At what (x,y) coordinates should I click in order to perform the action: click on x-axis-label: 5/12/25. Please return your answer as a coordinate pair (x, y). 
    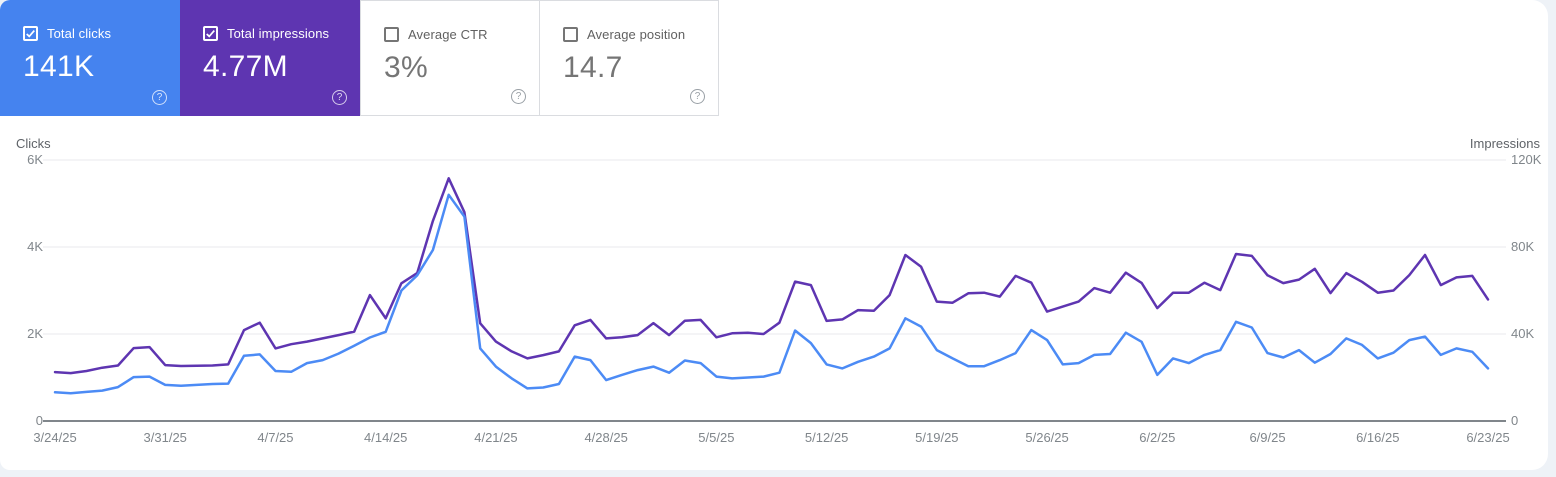
    Looking at the image, I should click on (826, 437).